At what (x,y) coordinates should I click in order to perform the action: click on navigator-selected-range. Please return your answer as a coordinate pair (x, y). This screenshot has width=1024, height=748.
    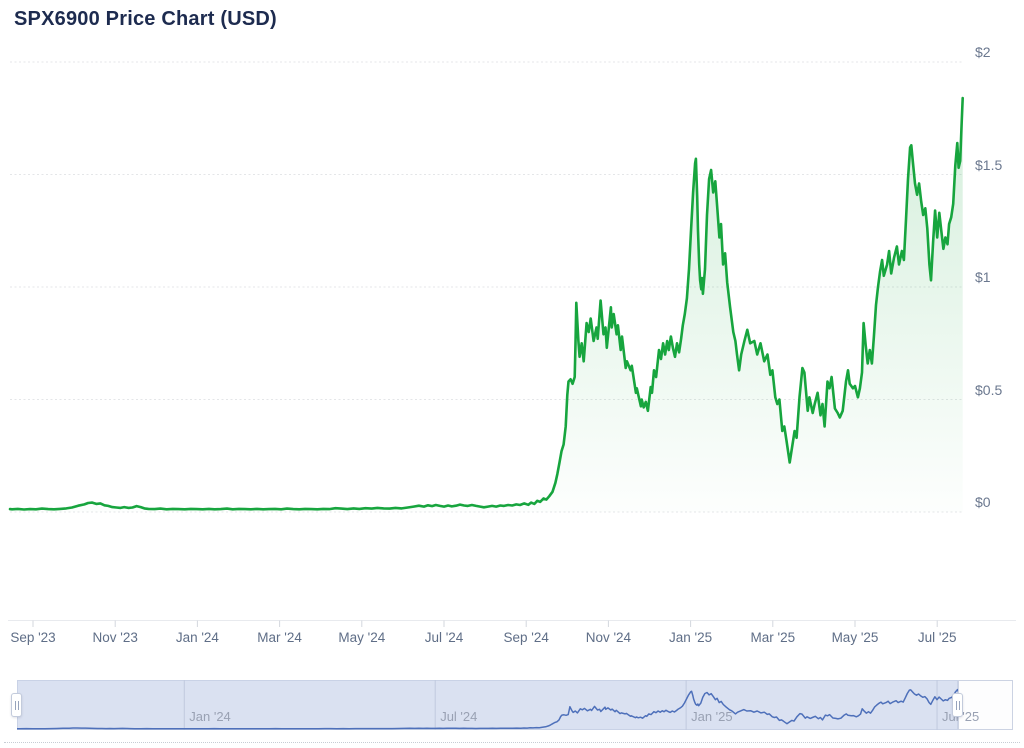
    Looking at the image, I should click on (487, 705).